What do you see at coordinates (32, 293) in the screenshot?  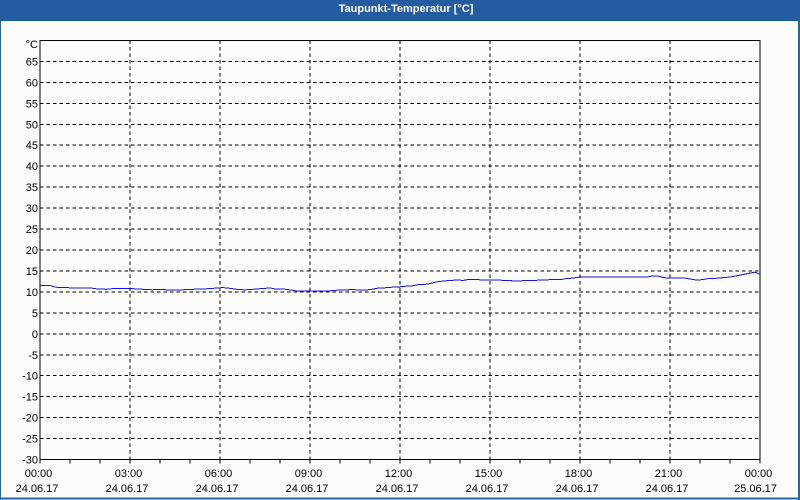 I see `svg-text: 10` at bounding box center [32, 293].